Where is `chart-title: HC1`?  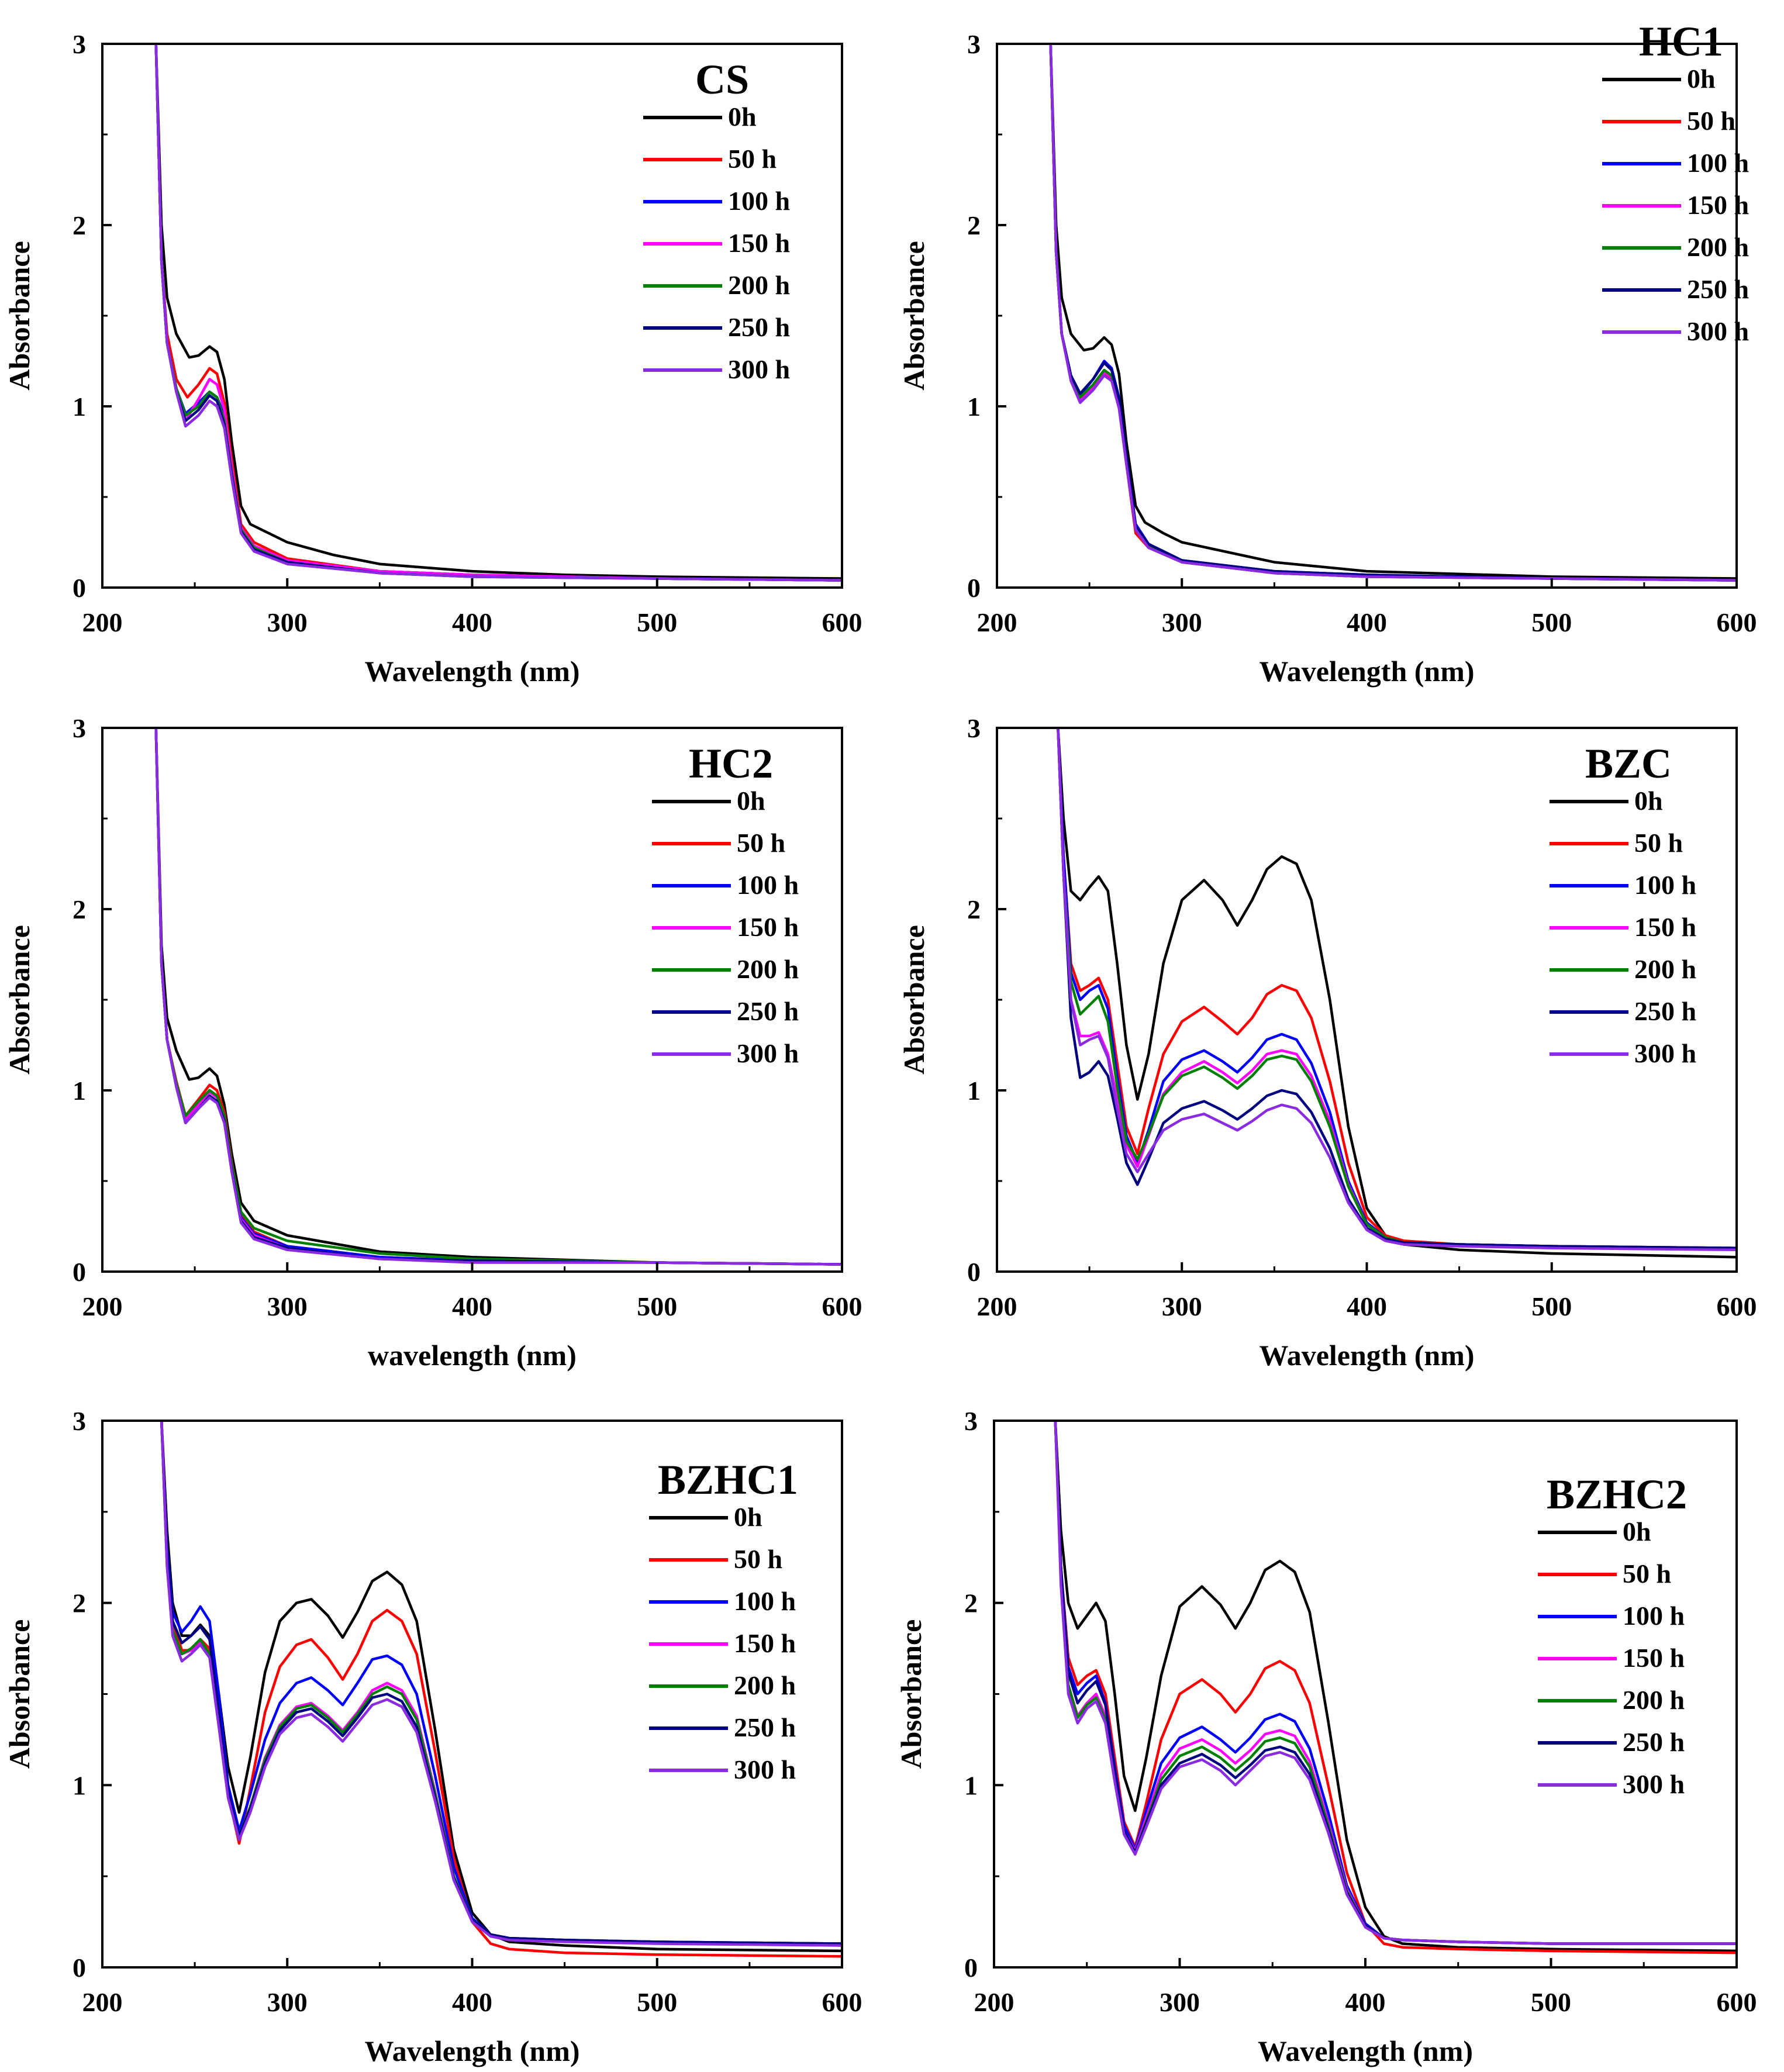
chart-title: HC1 is located at coordinates (1681, 41).